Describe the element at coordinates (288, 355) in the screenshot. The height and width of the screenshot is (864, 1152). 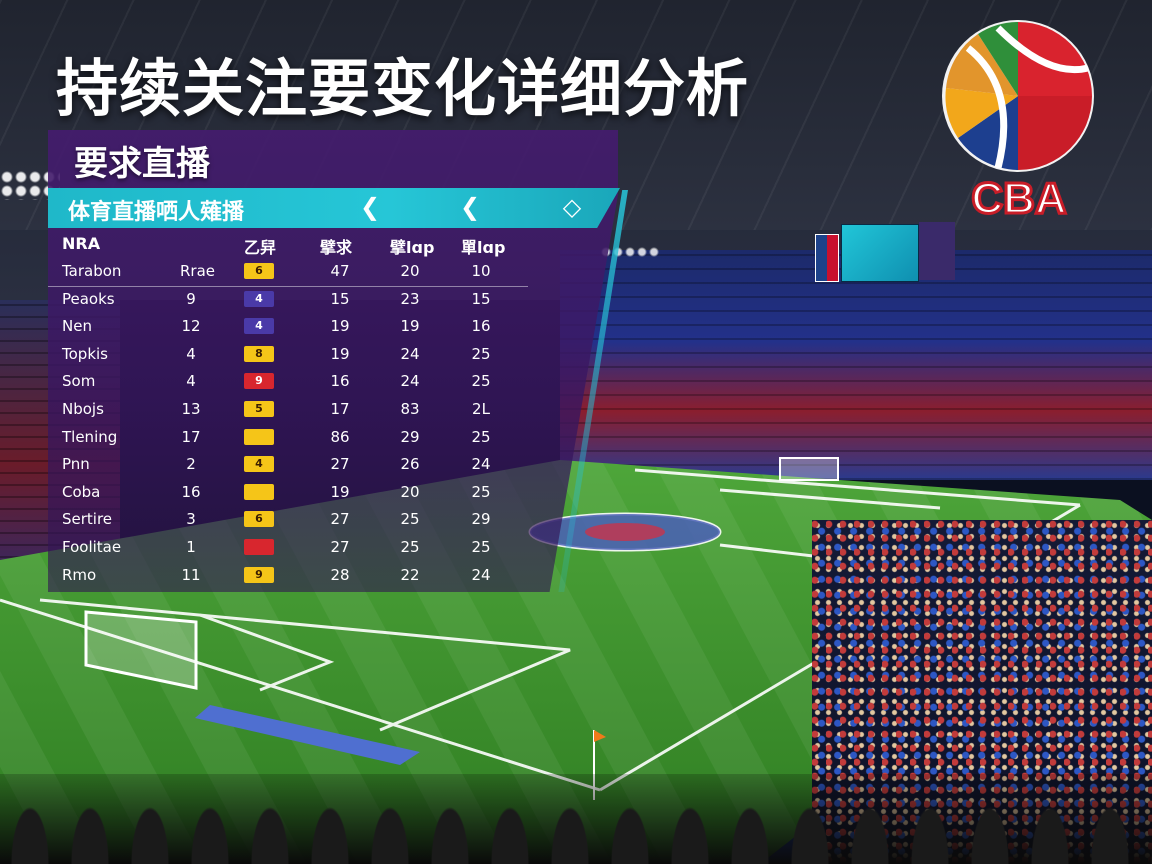
I see `table-row: Topkis 4 8 19 24 25` at that location.